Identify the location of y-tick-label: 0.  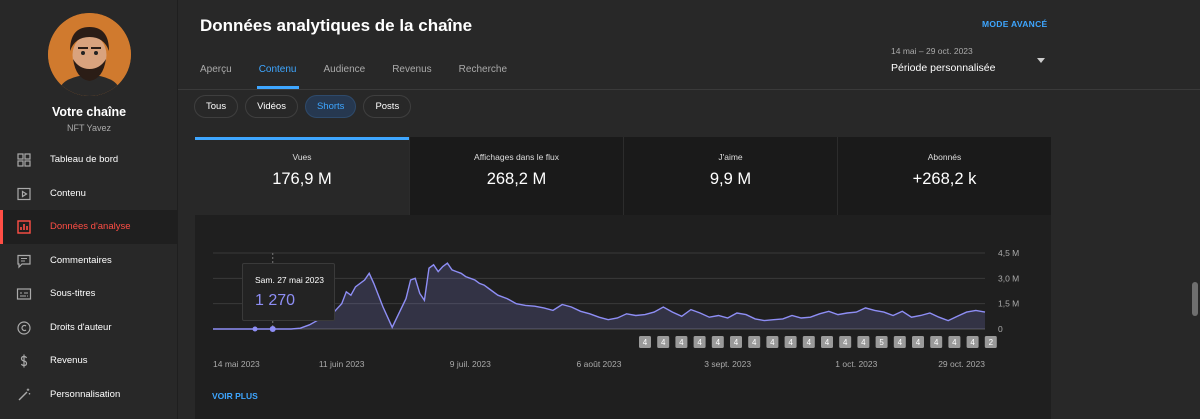
(1000, 329).